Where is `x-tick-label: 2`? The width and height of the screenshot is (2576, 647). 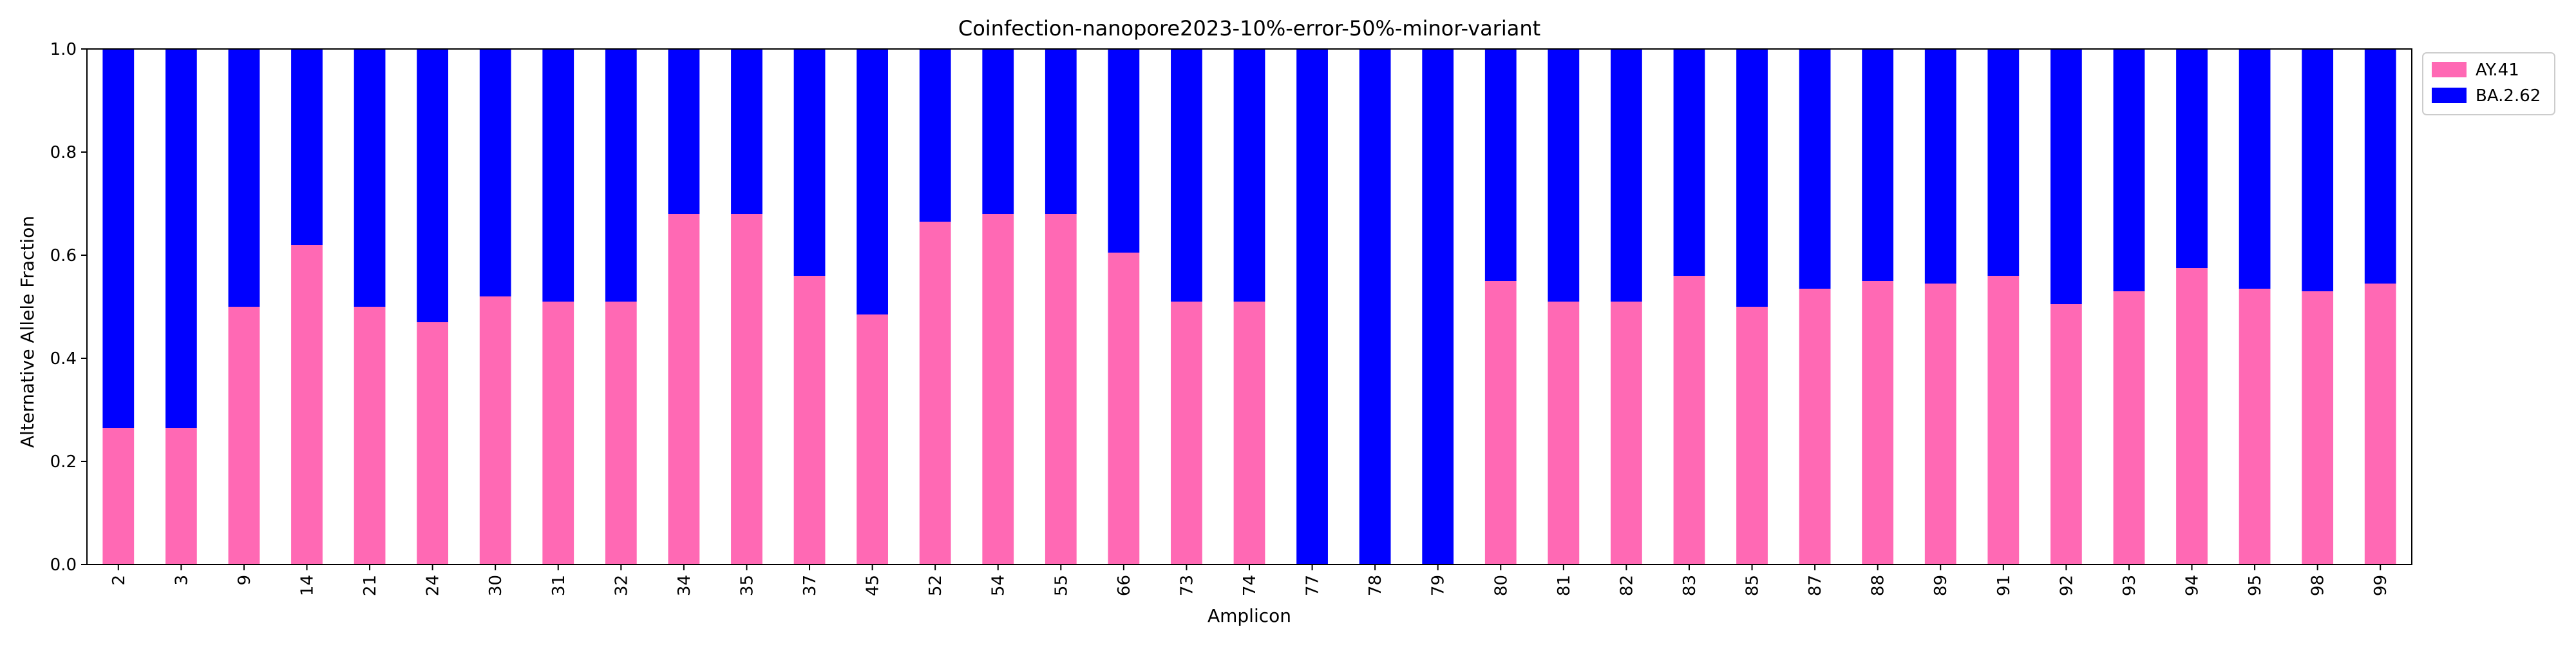
x-tick-label: 2 is located at coordinates (119, 580).